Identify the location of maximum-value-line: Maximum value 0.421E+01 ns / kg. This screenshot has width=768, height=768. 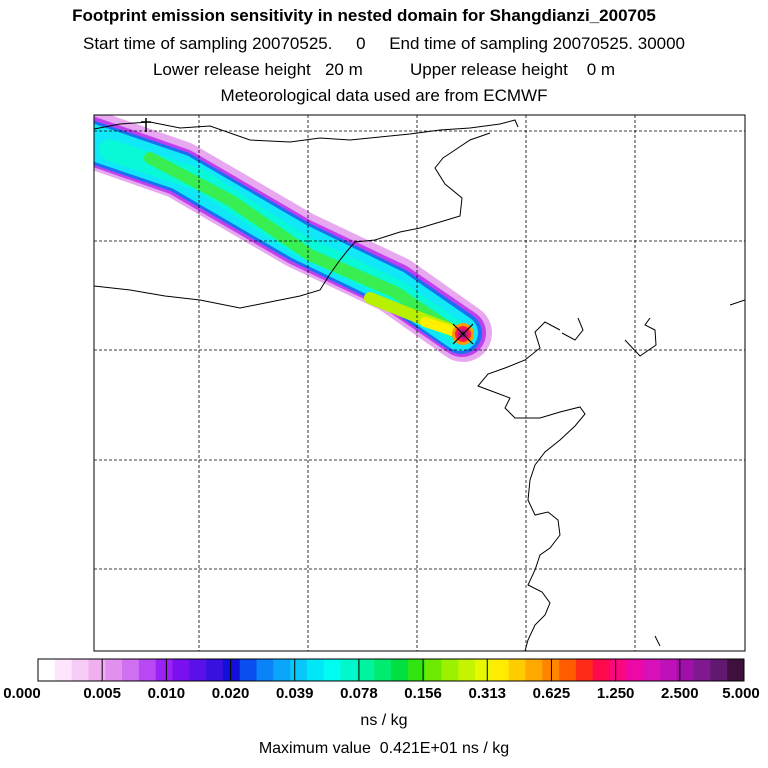
(384, 749).